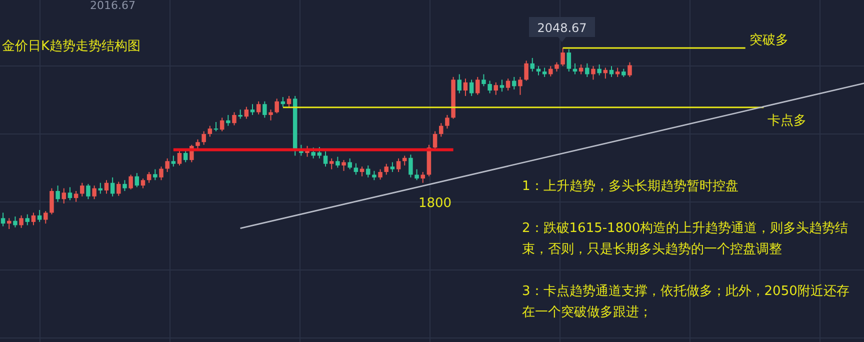  I want to click on text: 3：卡点趋势通道支撑，依托做多；此外，2050附近还存在一个突破做多跟进；, so click(686, 302).